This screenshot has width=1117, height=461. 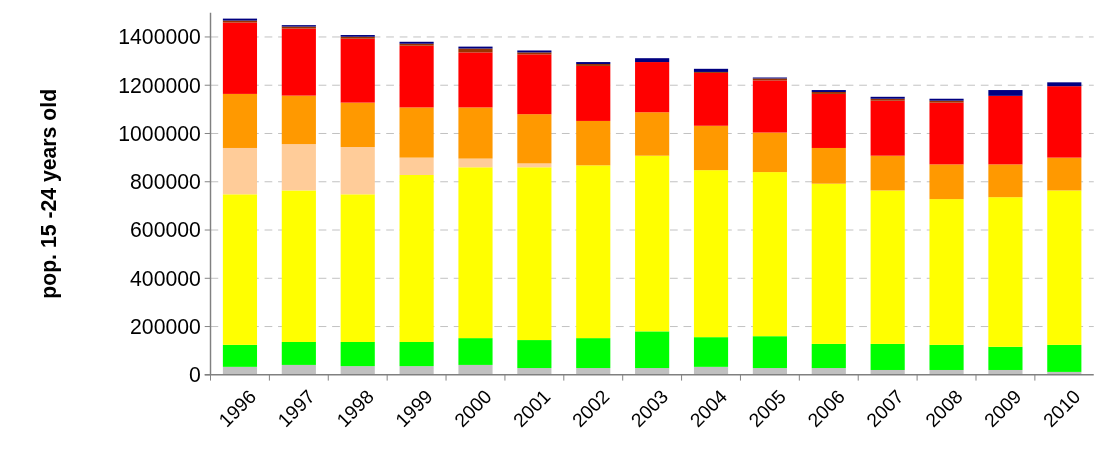 I want to click on y-axis-title: pop. 15 -24 years old, so click(x=49, y=193).